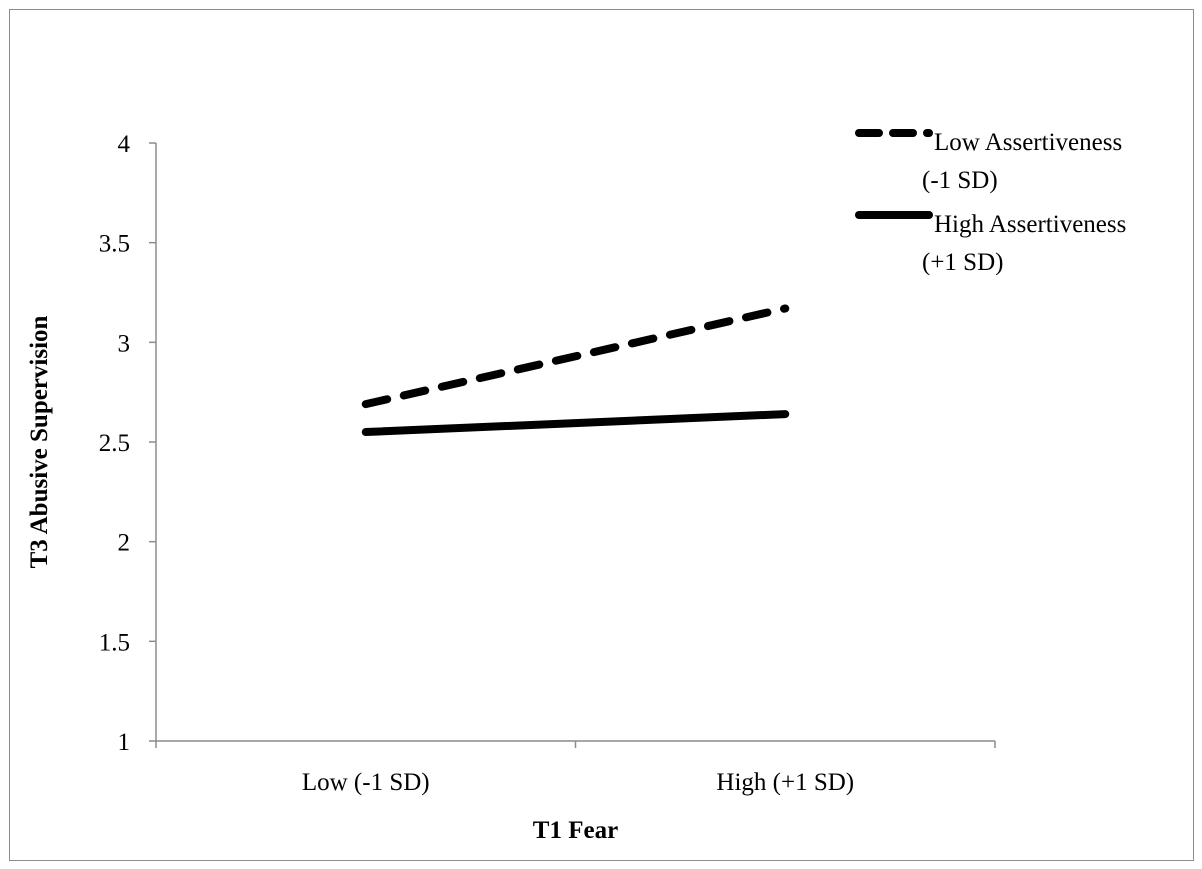  Describe the element at coordinates (1030, 224) in the screenshot. I see `legend-label: High Assertiveness` at that location.